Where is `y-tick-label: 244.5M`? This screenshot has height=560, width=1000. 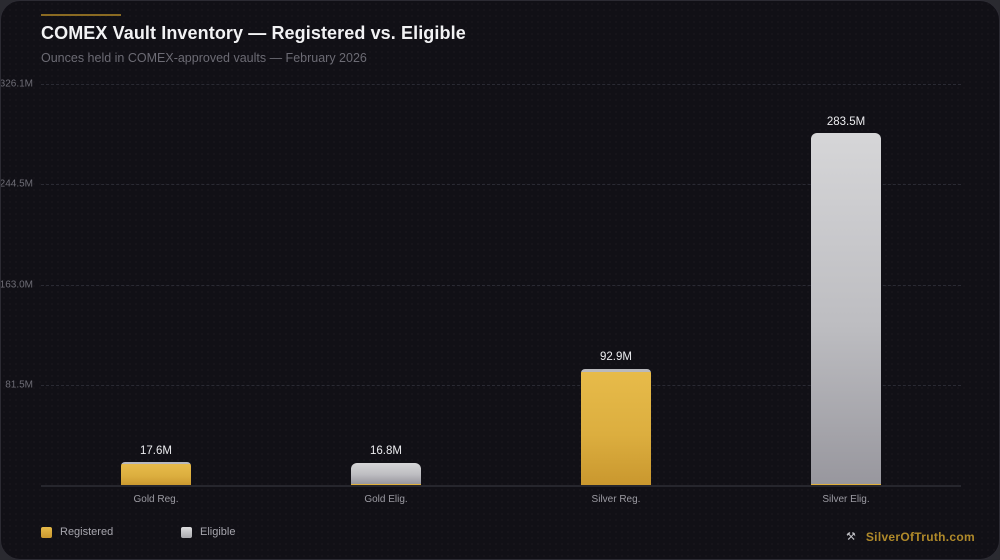 y-tick-label: 244.5M is located at coordinates (16, 184).